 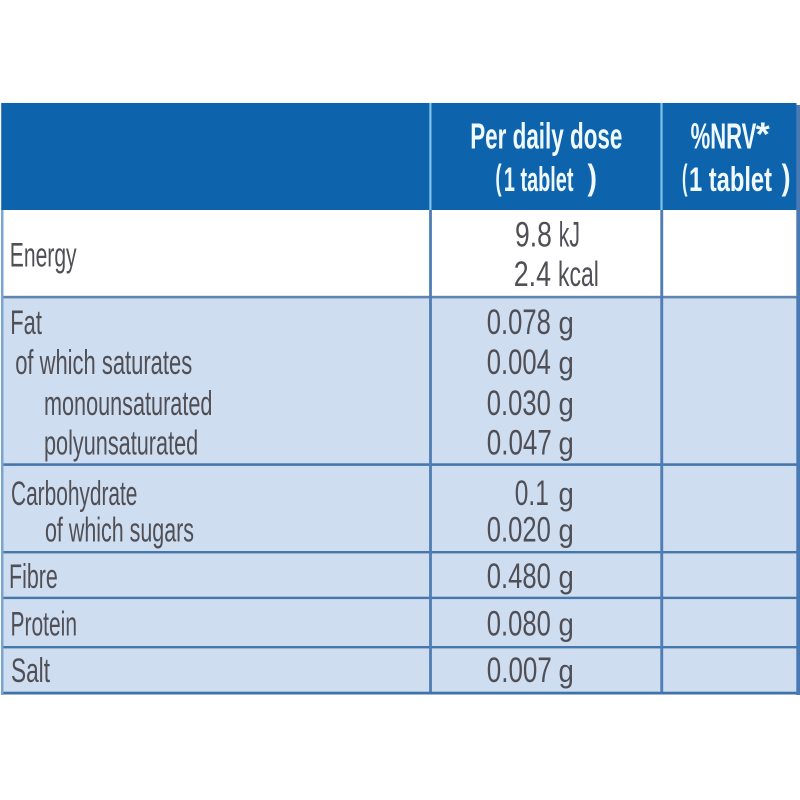 I want to click on svg-text: Energy, so click(x=43, y=256).